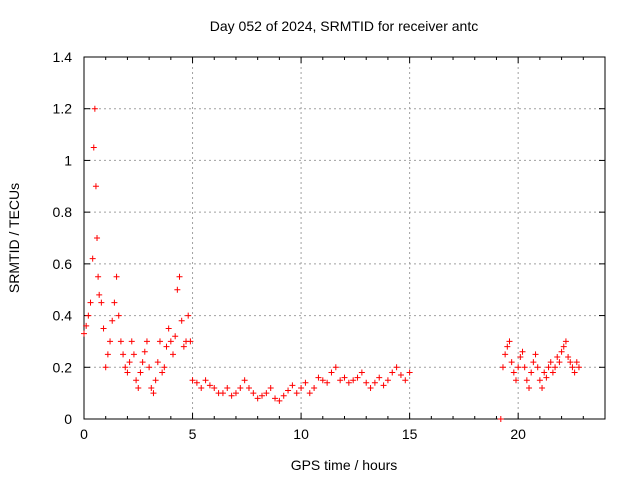 This screenshot has width=640, height=480. I want to click on y-tick-label: 0.4, so click(63, 316).